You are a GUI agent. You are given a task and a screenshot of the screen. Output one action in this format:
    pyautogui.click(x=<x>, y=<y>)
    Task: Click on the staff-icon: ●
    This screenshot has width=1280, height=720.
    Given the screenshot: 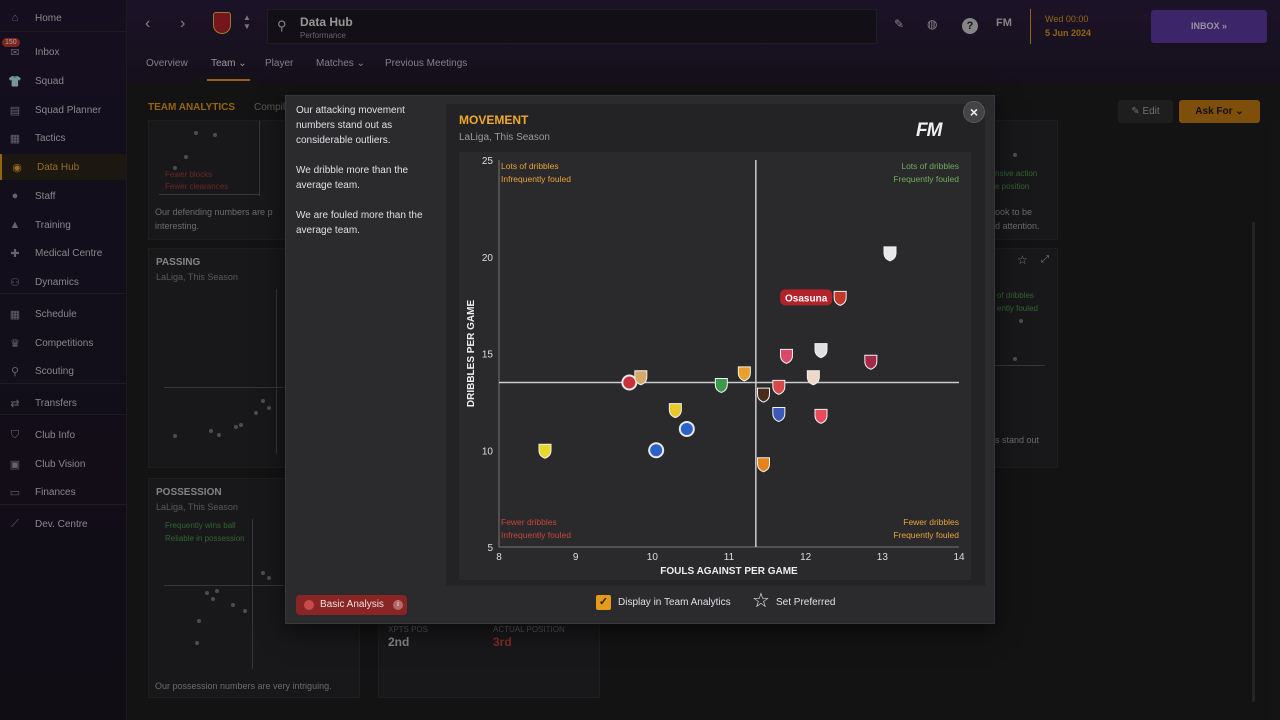 What is the action you would take?
    pyautogui.click(x=15, y=196)
    